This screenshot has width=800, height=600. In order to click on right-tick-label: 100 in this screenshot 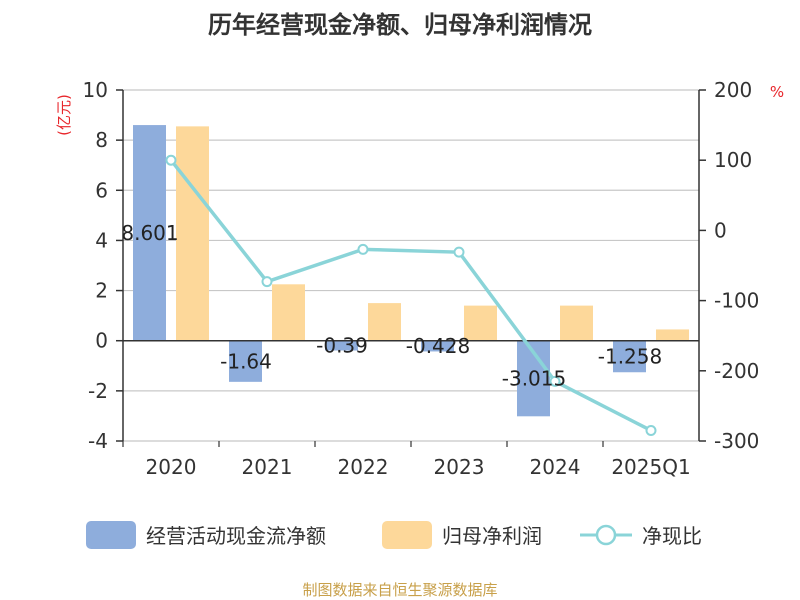, I will do `click(733, 160)`.